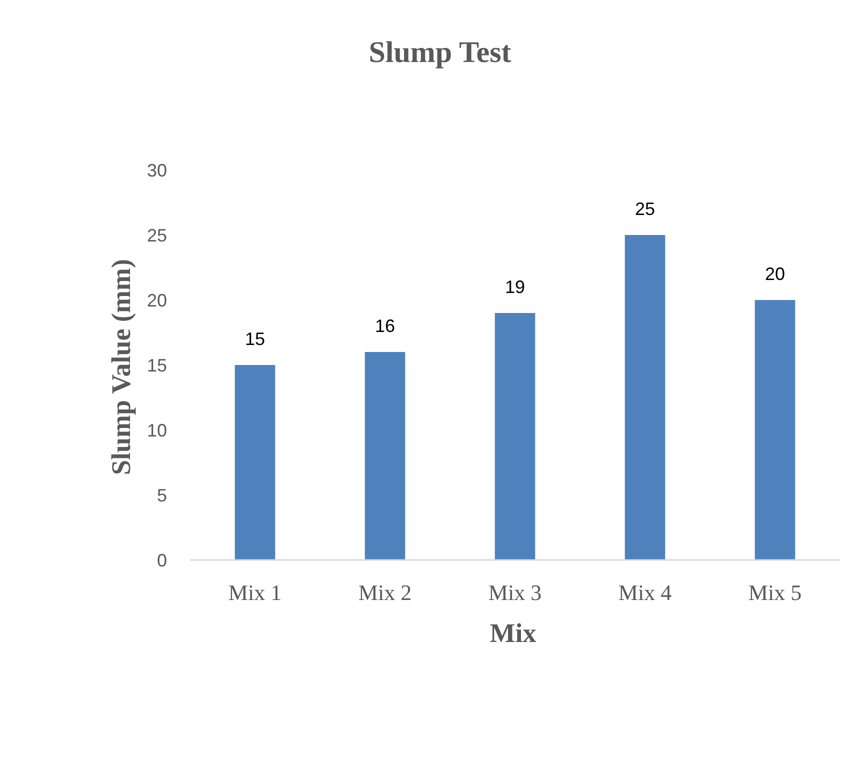 The height and width of the screenshot is (765, 864). What do you see at coordinates (161, 560) in the screenshot?
I see `y-tick-label: 0` at bounding box center [161, 560].